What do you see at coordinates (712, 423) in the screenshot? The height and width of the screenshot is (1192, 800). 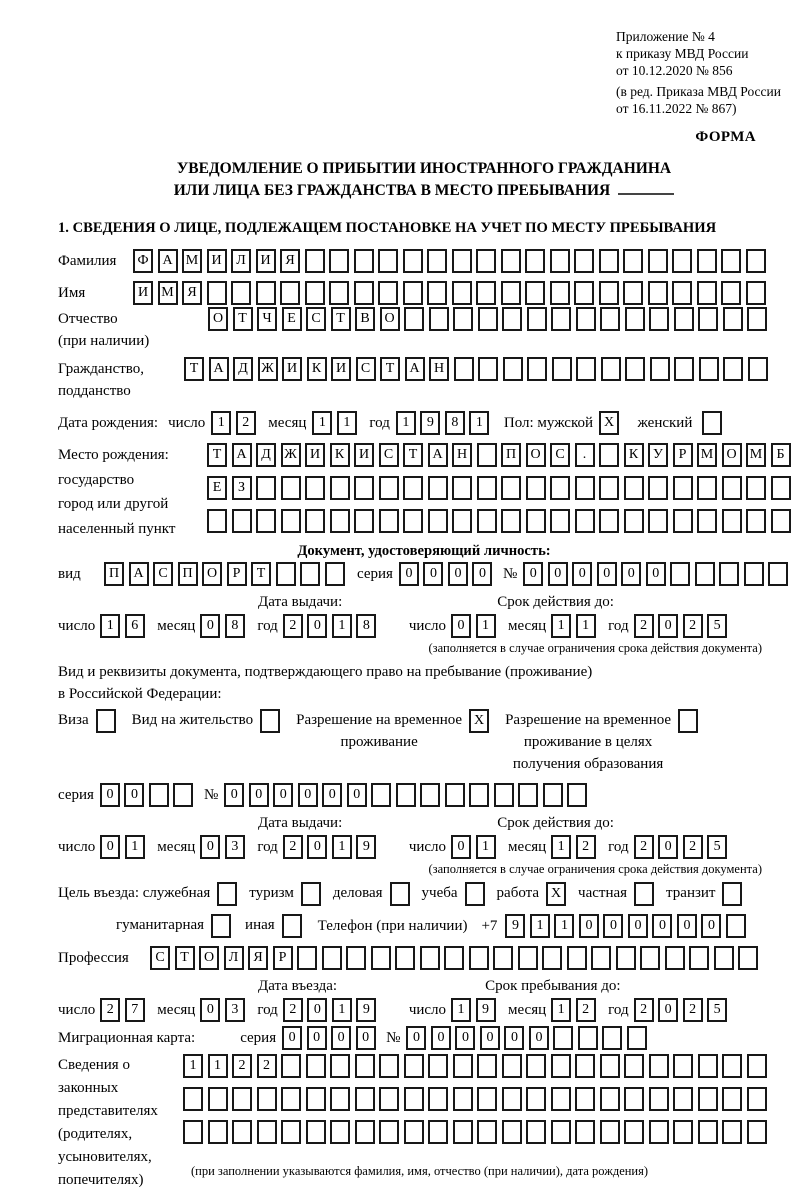 I see `female-checkbox` at bounding box center [712, 423].